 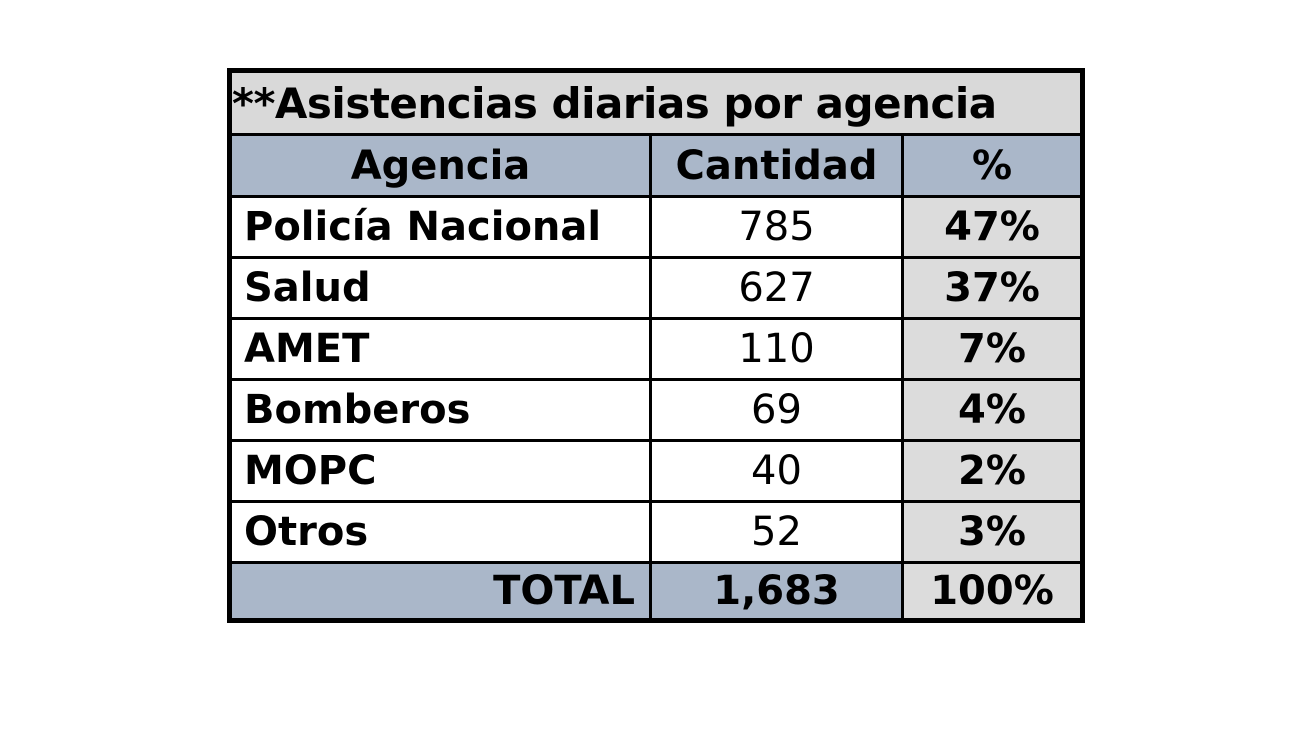 What do you see at coordinates (440, 532) in the screenshot?
I see `agency-cell: Otros` at bounding box center [440, 532].